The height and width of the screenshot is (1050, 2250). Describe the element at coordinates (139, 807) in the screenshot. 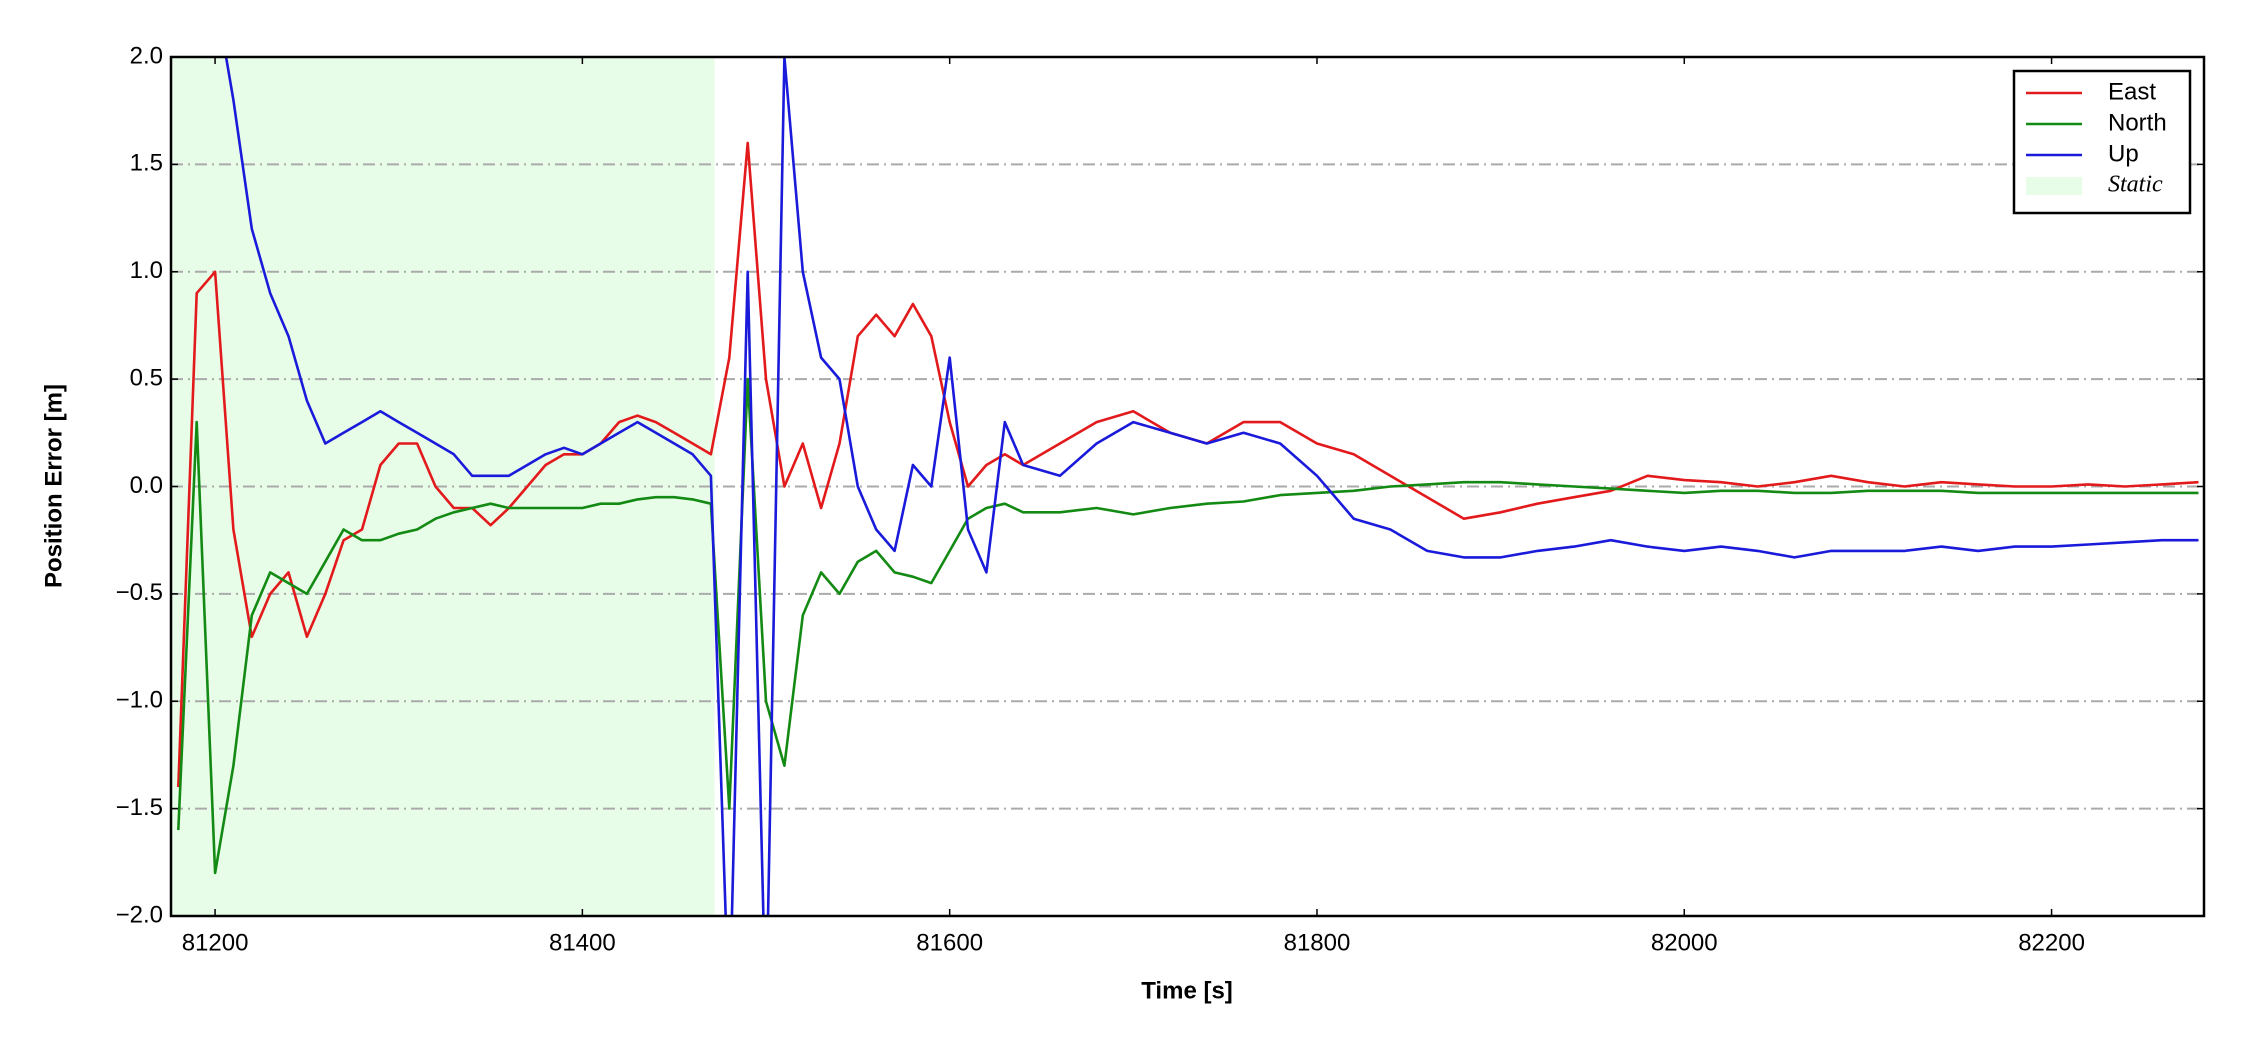

I see `y-tick-label: −1.5` at that location.